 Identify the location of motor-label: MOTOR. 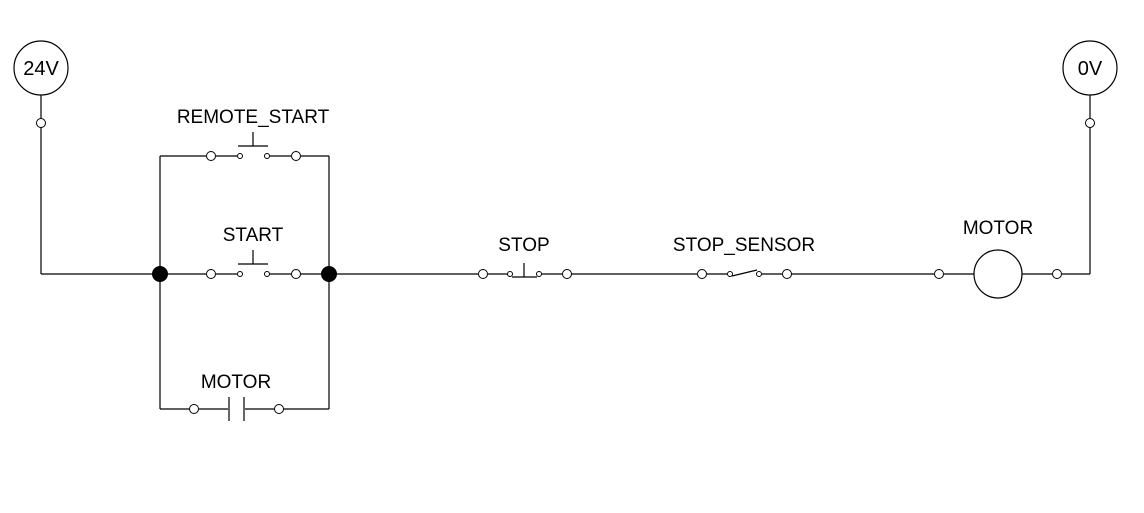
(998, 228).